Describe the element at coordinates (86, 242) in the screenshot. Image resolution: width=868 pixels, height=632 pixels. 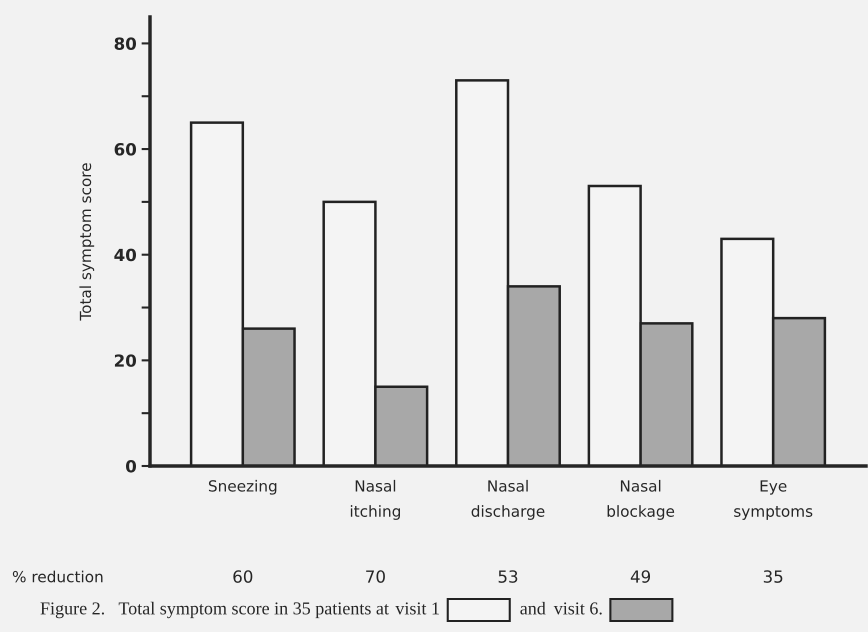
I see `y-axis-title: Total symptom score` at that location.